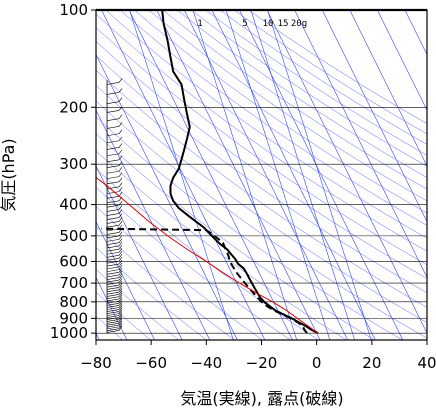  Describe the element at coordinates (73, 10) in the screenshot. I see `y-tick-label: 100` at that location.